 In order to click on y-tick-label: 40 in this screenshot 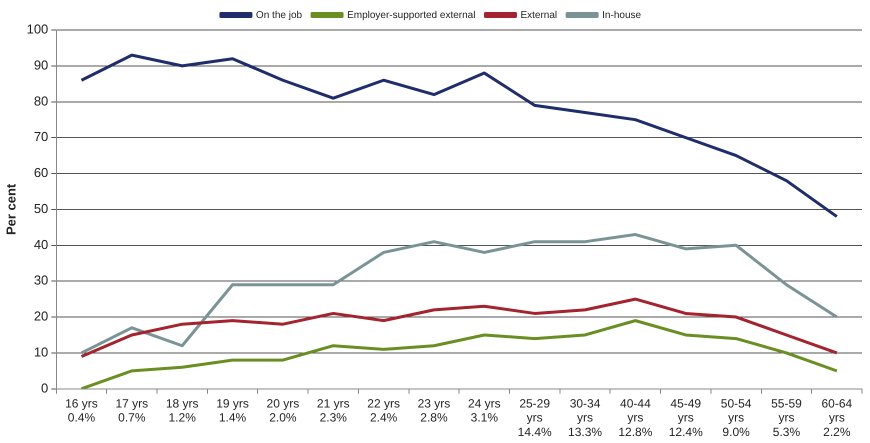, I will do `click(41, 244)`.